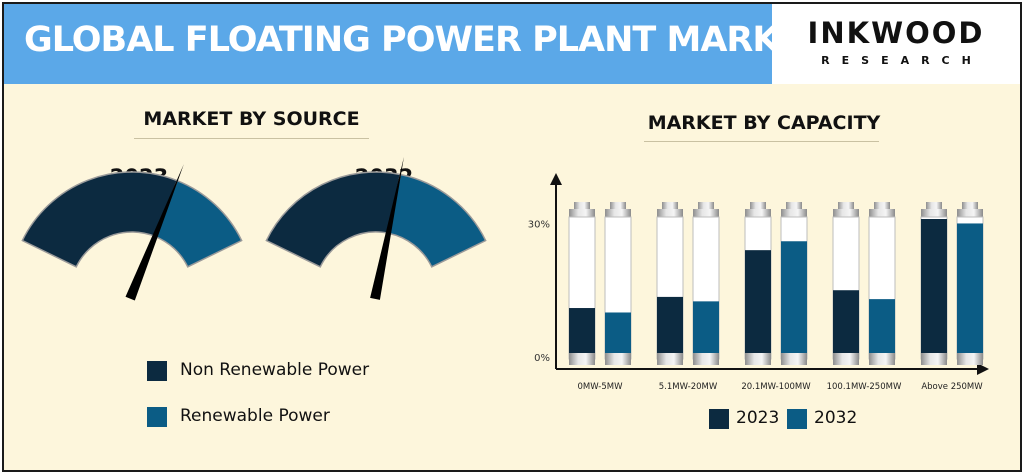 The width and height of the screenshot is (1024, 474). What do you see at coordinates (970, 359) in the screenshot?
I see `tube-base-above-250mw-2032` at bounding box center [970, 359].